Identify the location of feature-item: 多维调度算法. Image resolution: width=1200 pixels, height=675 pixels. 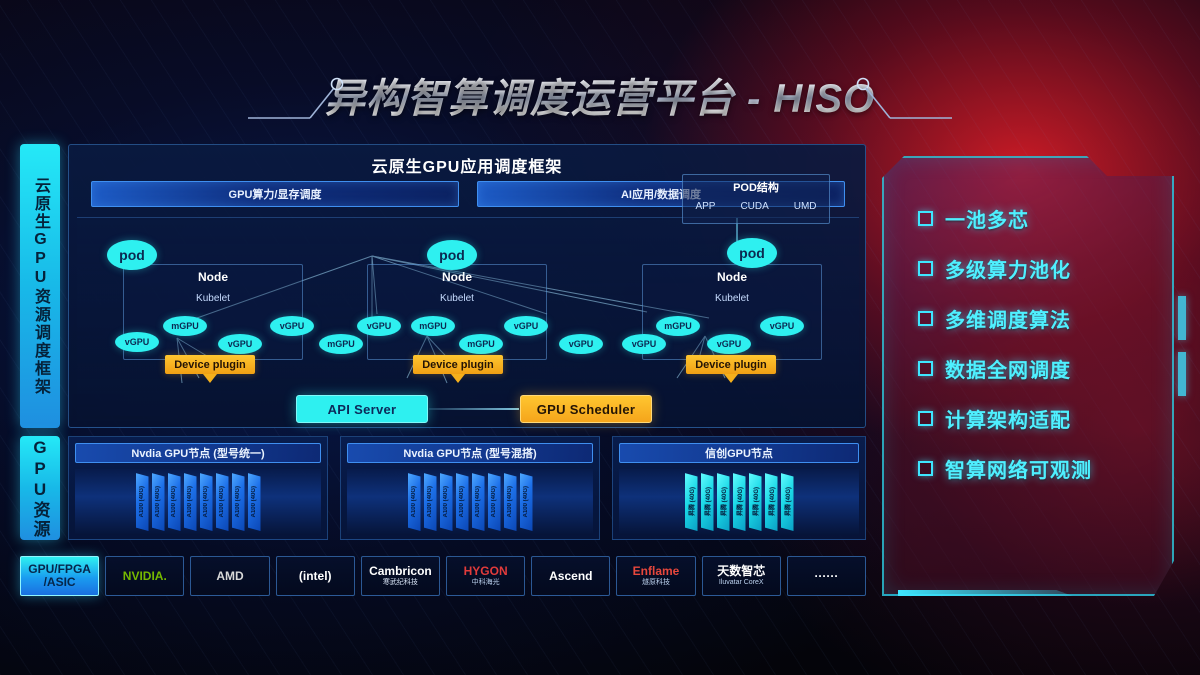
(1045, 318).